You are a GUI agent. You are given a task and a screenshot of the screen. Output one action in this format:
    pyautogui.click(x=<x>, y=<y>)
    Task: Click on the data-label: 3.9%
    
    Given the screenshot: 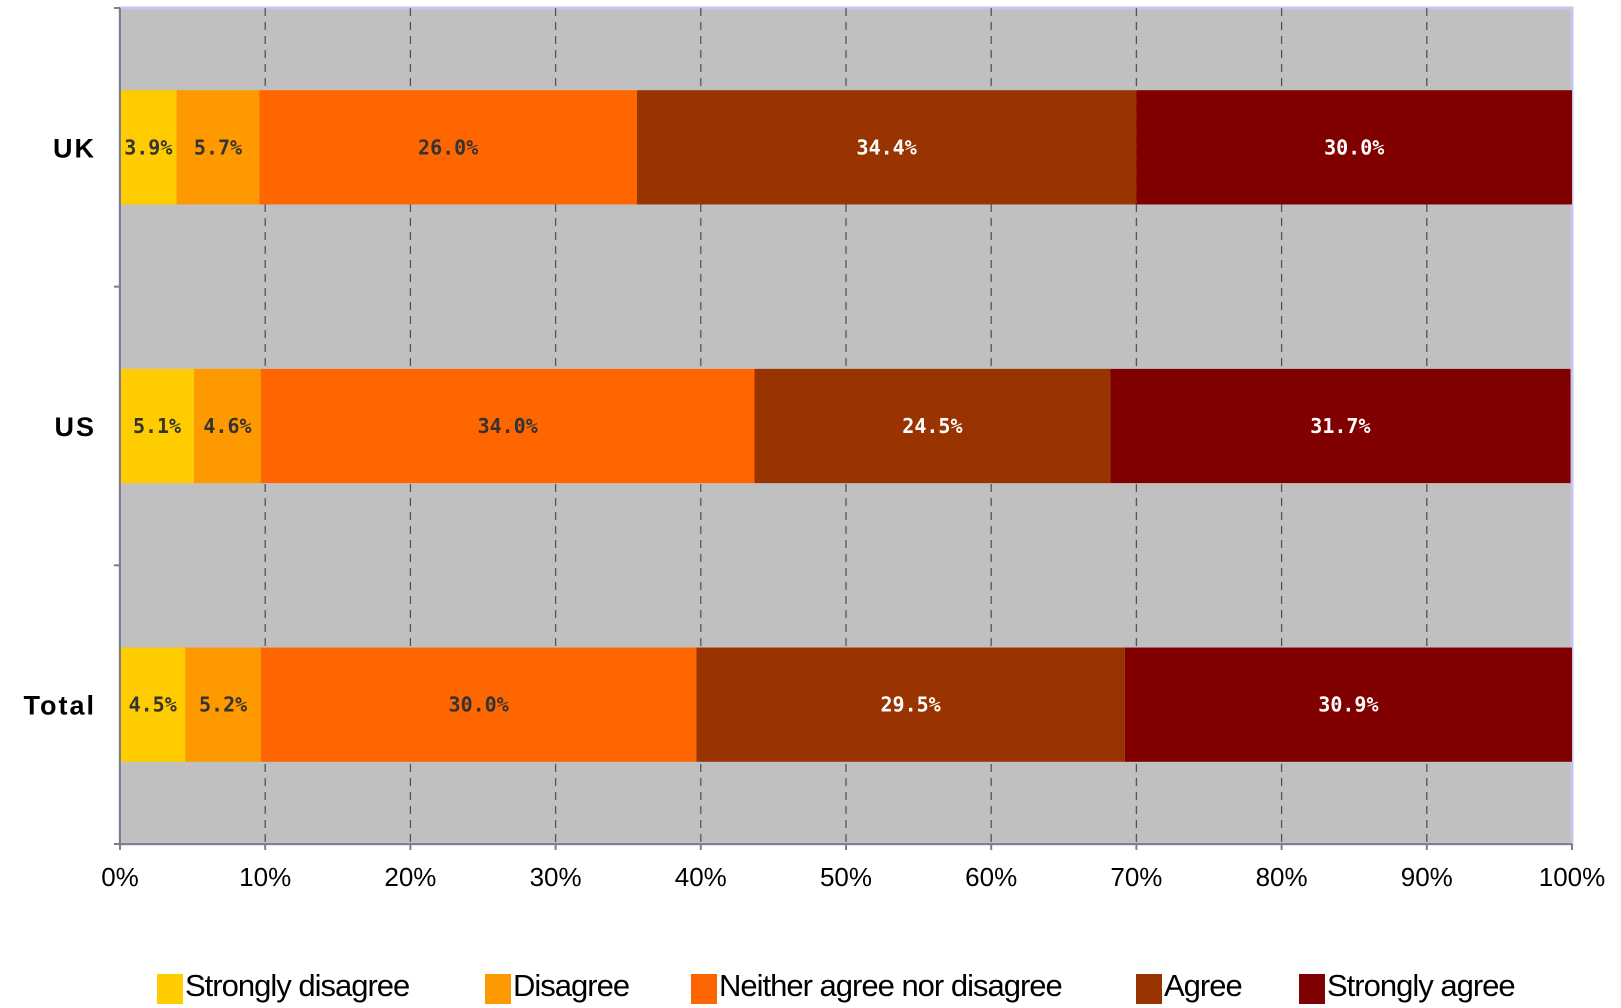 What is the action you would take?
    pyautogui.click(x=148, y=147)
    